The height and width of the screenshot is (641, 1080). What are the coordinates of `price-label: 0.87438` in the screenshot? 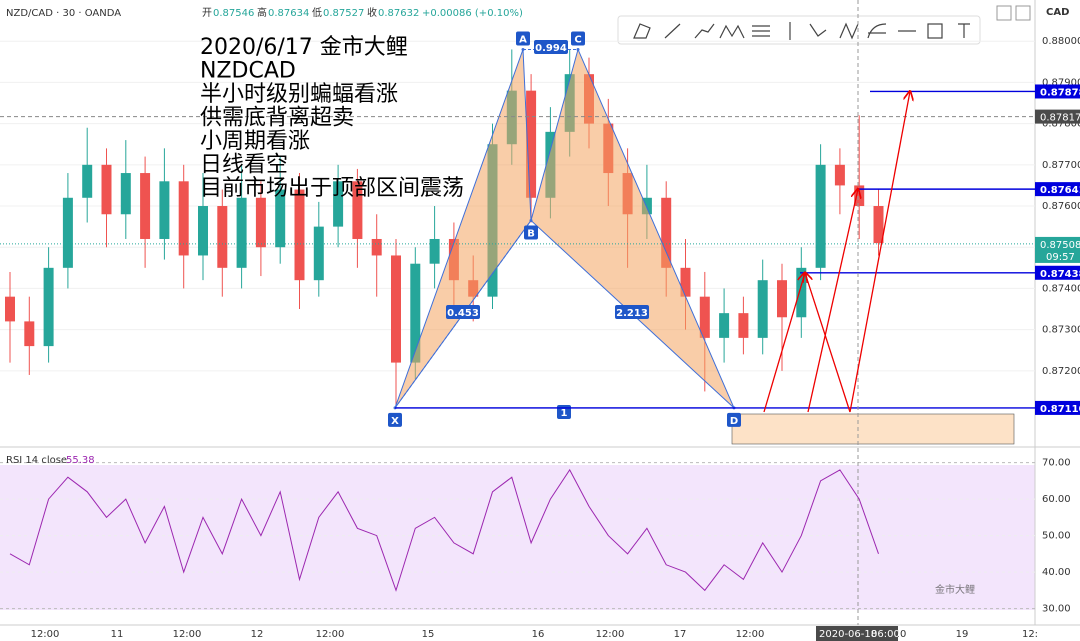 It's located at (1060, 274).